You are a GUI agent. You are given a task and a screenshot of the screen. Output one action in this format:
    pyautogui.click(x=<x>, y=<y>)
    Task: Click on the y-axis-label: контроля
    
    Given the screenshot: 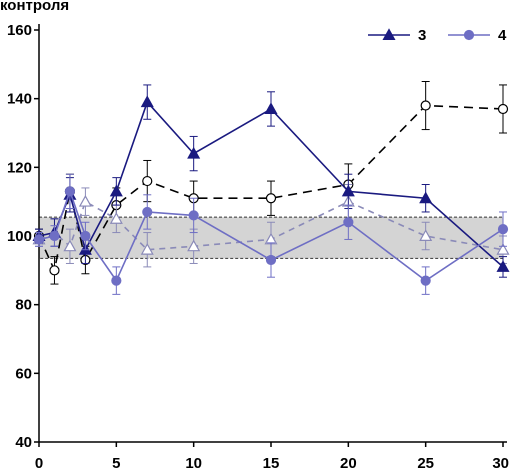 What is the action you would take?
    pyautogui.click(x=35, y=7)
    